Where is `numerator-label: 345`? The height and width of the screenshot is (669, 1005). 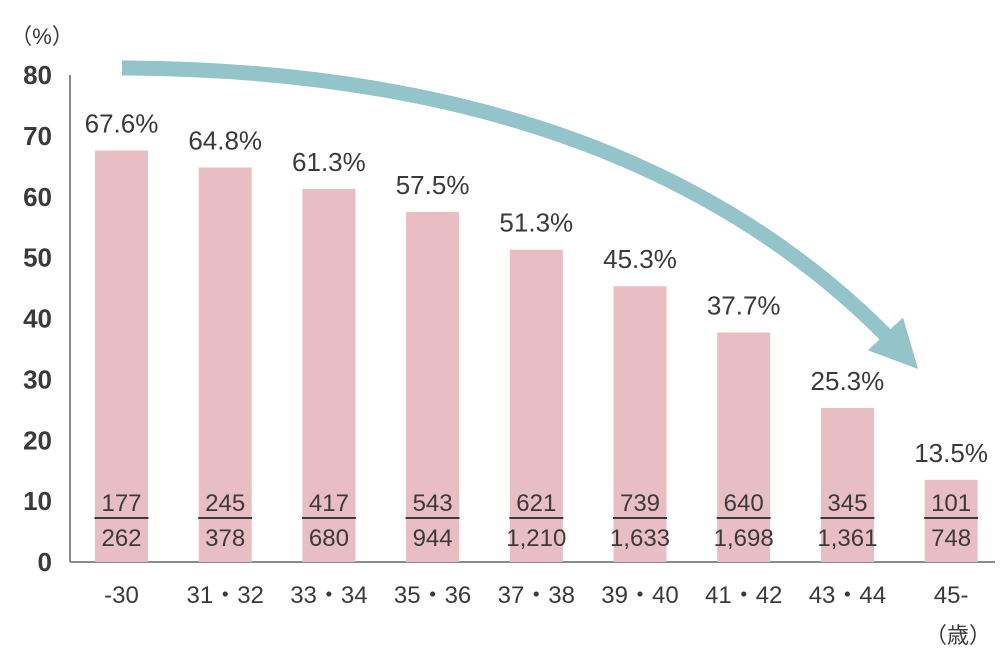 numerator-label: 345 is located at coordinates (847, 503).